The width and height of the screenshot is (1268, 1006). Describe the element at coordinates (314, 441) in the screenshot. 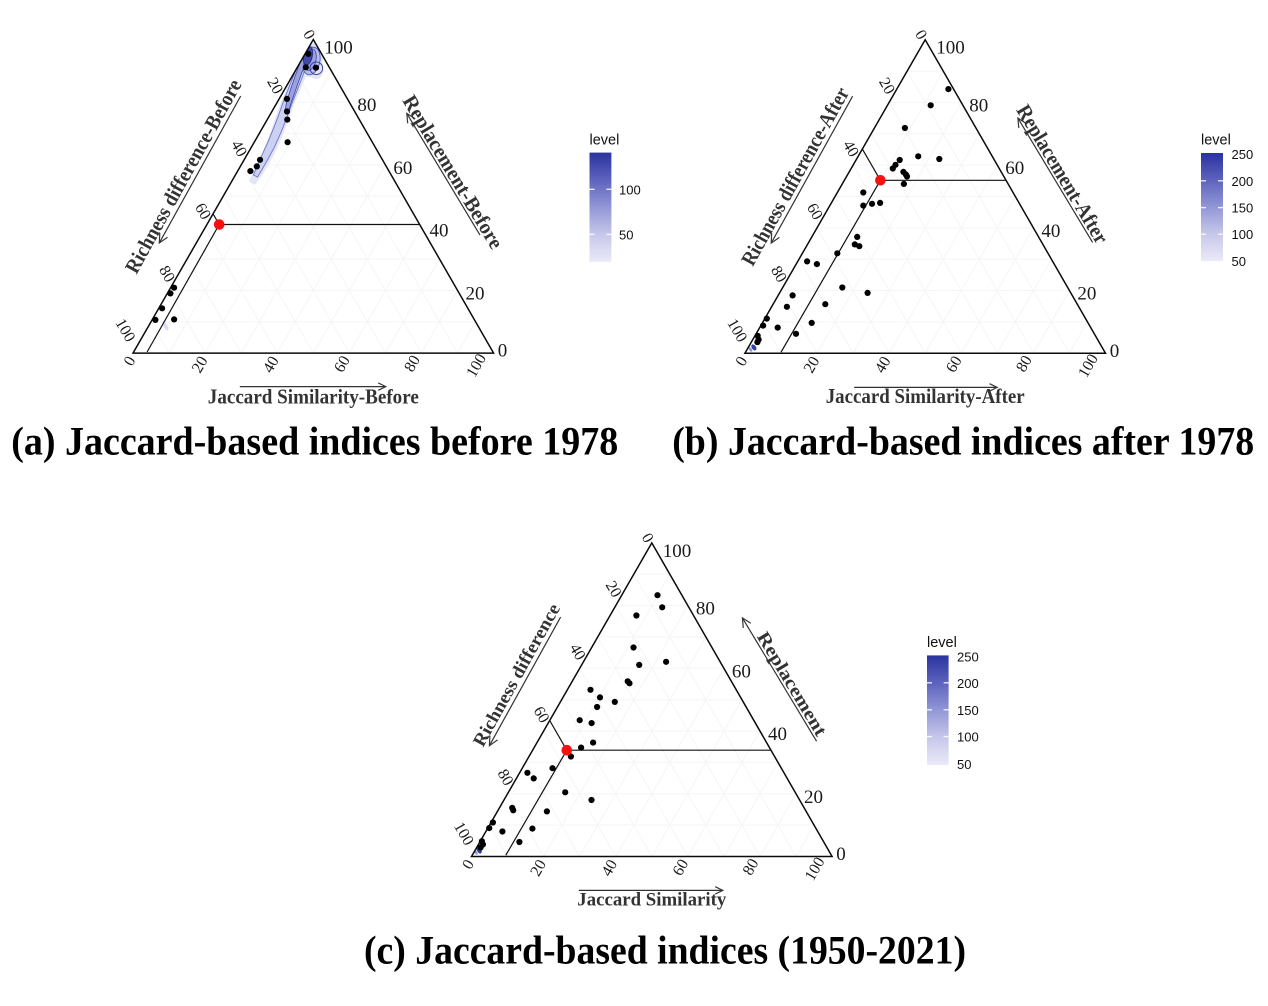

I see `svg-text:(a) Jaccard-based indices befo: (a) Jaccard-based indices before 1978` at that location.